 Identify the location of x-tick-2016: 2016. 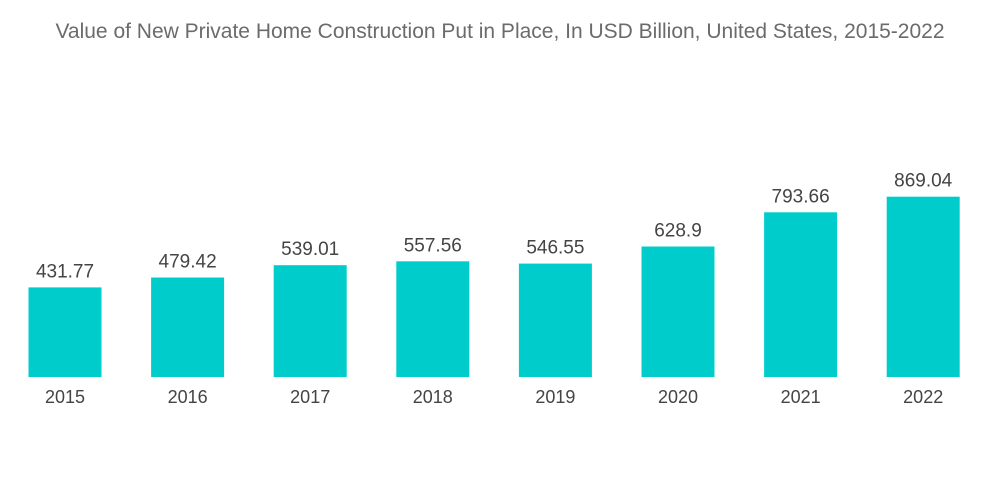
(188, 397).